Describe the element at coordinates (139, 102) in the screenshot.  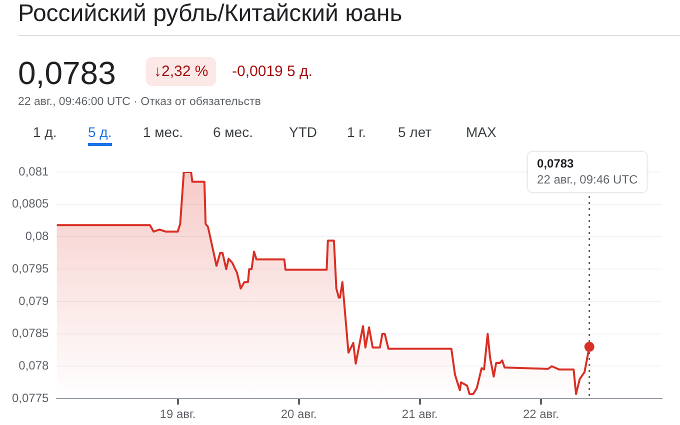
I see `text: 22 авг., 09:46:00 UTC · Отказ от обязательств` at that location.